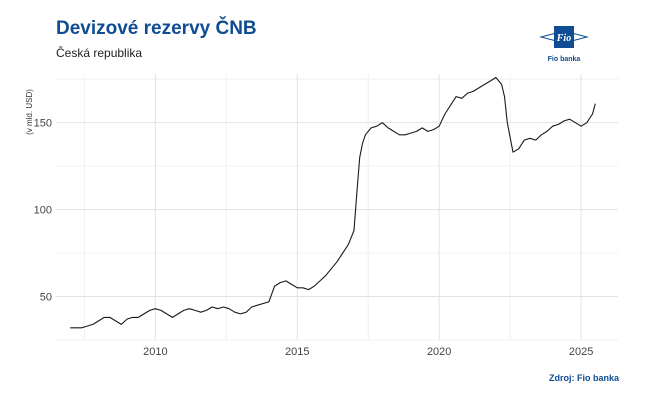 The height and width of the screenshot is (409, 645). What do you see at coordinates (368, 352) in the screenshot?
I see `x-axis-ticks: 2010 2015 2020 2025` at bounding box center [368, 352].